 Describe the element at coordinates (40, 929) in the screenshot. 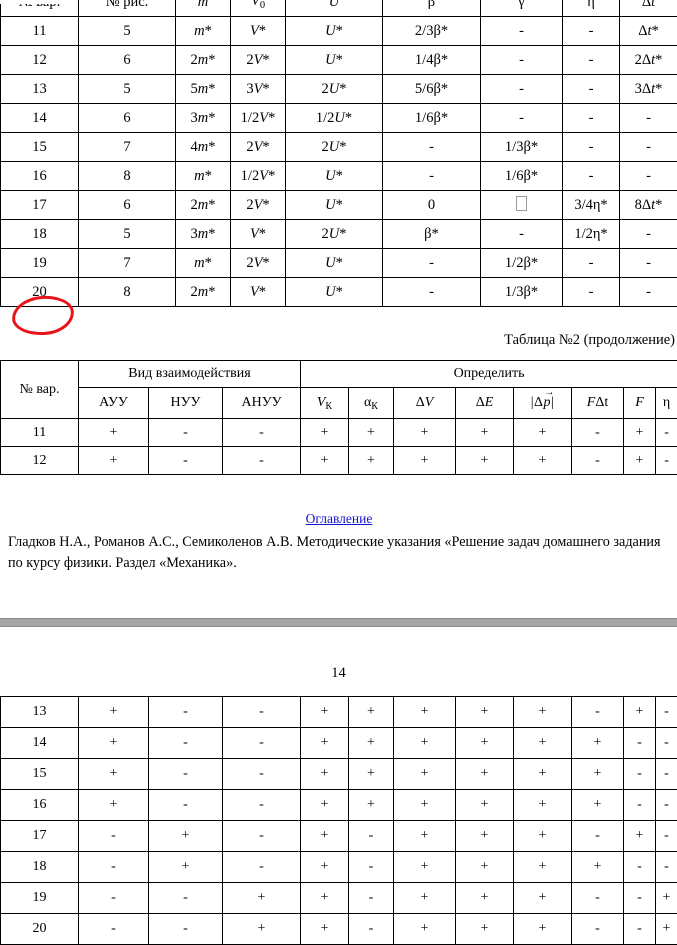

I see `cell-variant: 20` at that location.